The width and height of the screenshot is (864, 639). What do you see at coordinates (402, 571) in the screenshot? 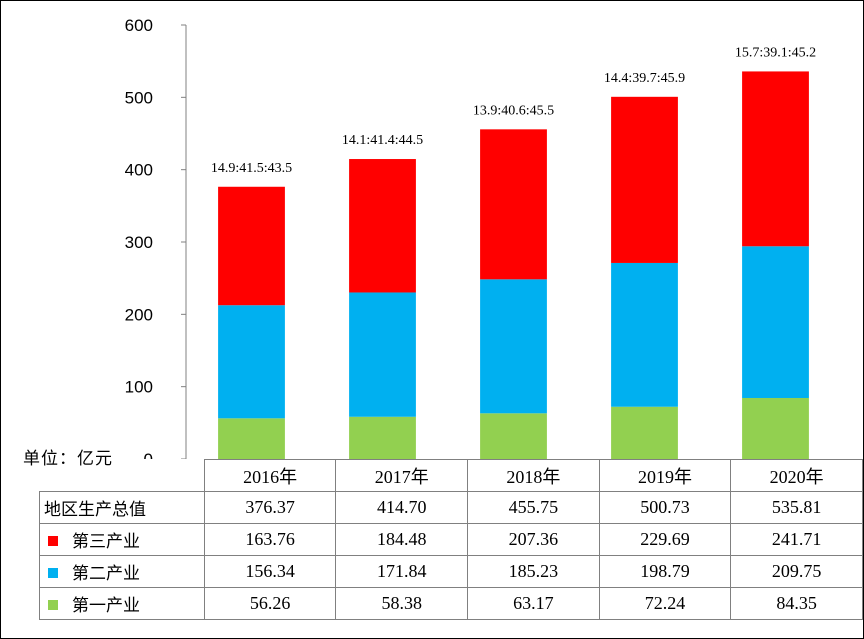
I see `table-cell: 171.84` at bounding box center [402, 571].